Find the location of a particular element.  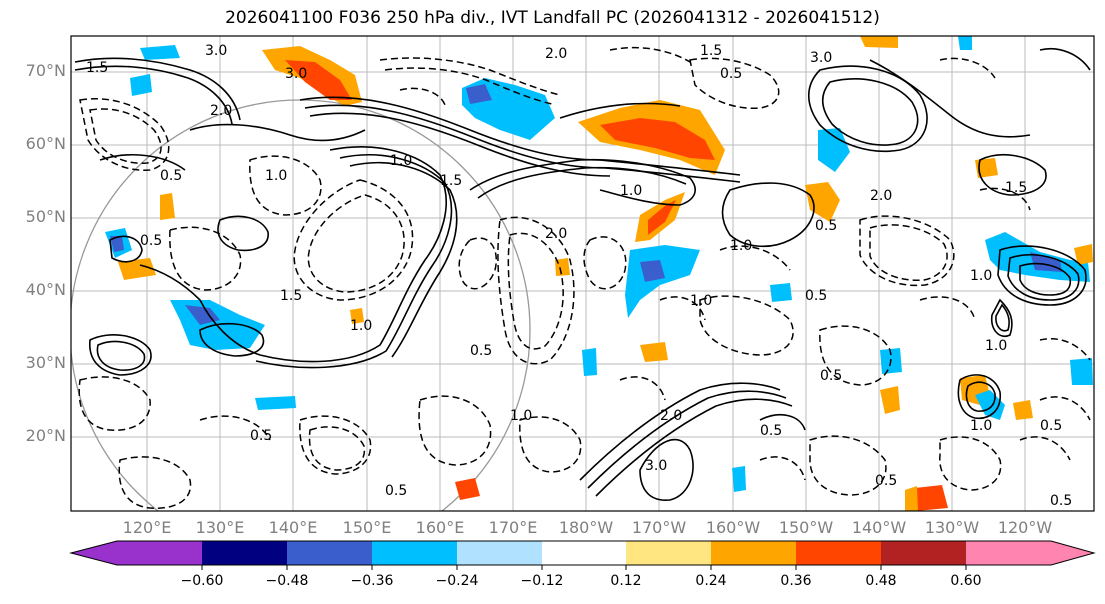

lon-label-140e: 140°E is located at coordinates (293, 527).